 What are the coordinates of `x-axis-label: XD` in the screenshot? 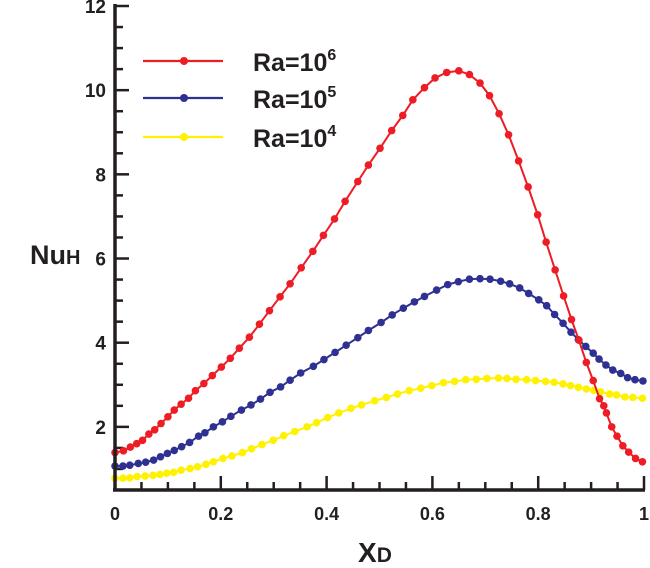 It's located at (375, 552).